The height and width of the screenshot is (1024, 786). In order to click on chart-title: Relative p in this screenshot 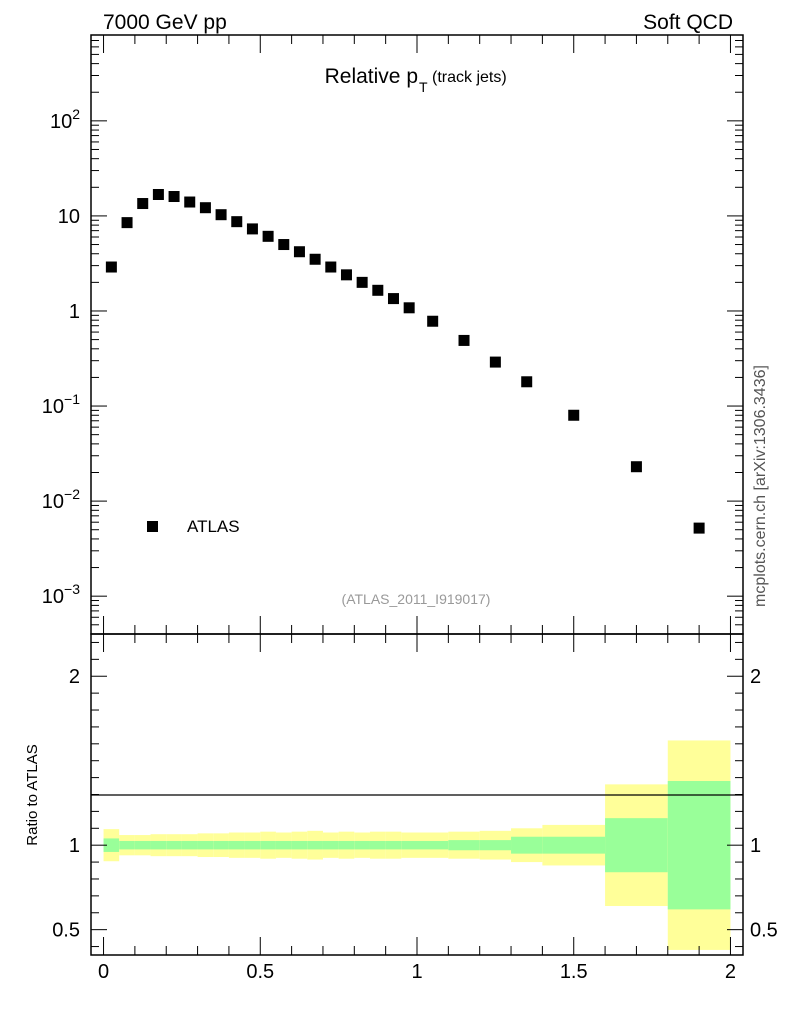, I will do `click(371, 76)`.